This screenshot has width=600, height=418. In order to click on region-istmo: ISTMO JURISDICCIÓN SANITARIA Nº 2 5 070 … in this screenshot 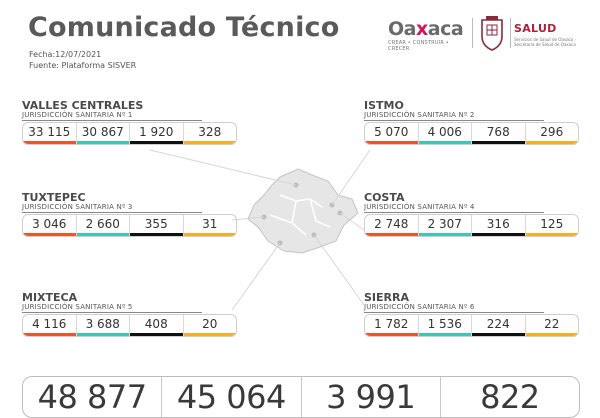, I will do `click(471, 122)`.